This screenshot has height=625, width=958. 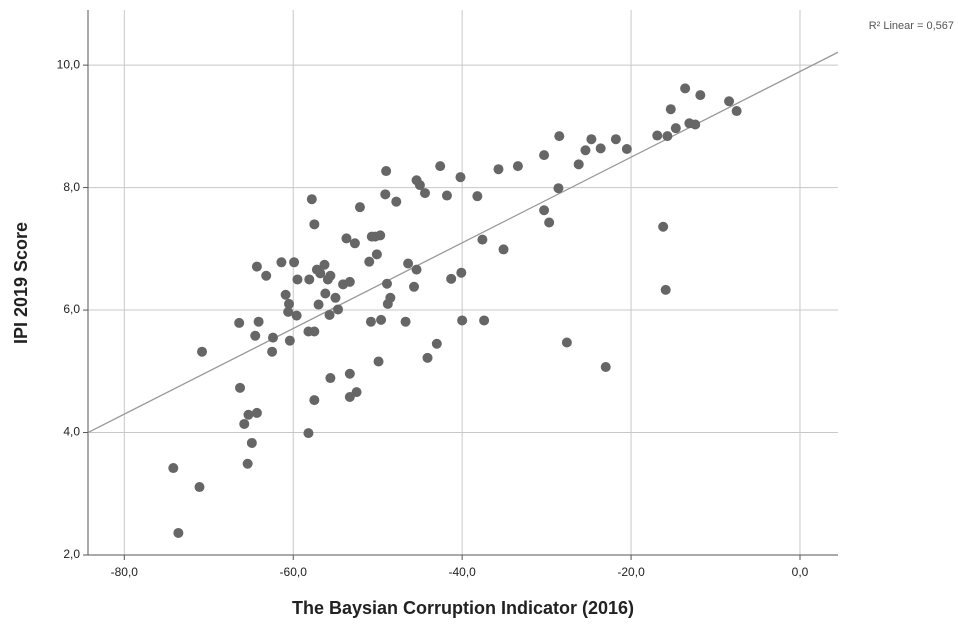 What do you see at coordinates (462, 572) in the screenshot?
I see `x-tick-label: -40,0` at bounding box center [462, 572].